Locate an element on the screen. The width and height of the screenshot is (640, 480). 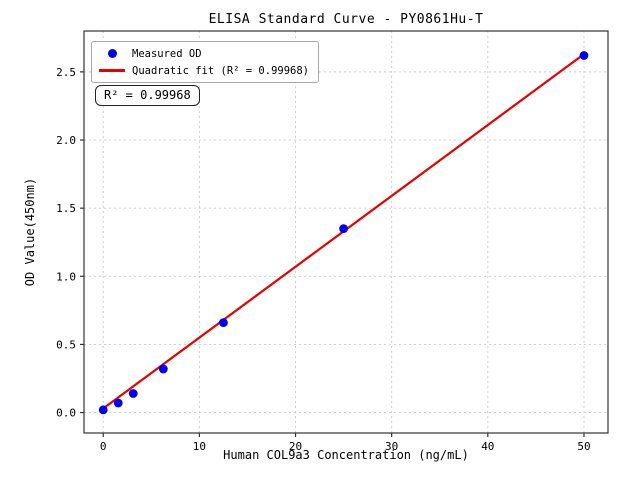
legend-item-quadratic-fit: Quadratic fit (R² = 0.99968) is located at coordinates (204, 70).